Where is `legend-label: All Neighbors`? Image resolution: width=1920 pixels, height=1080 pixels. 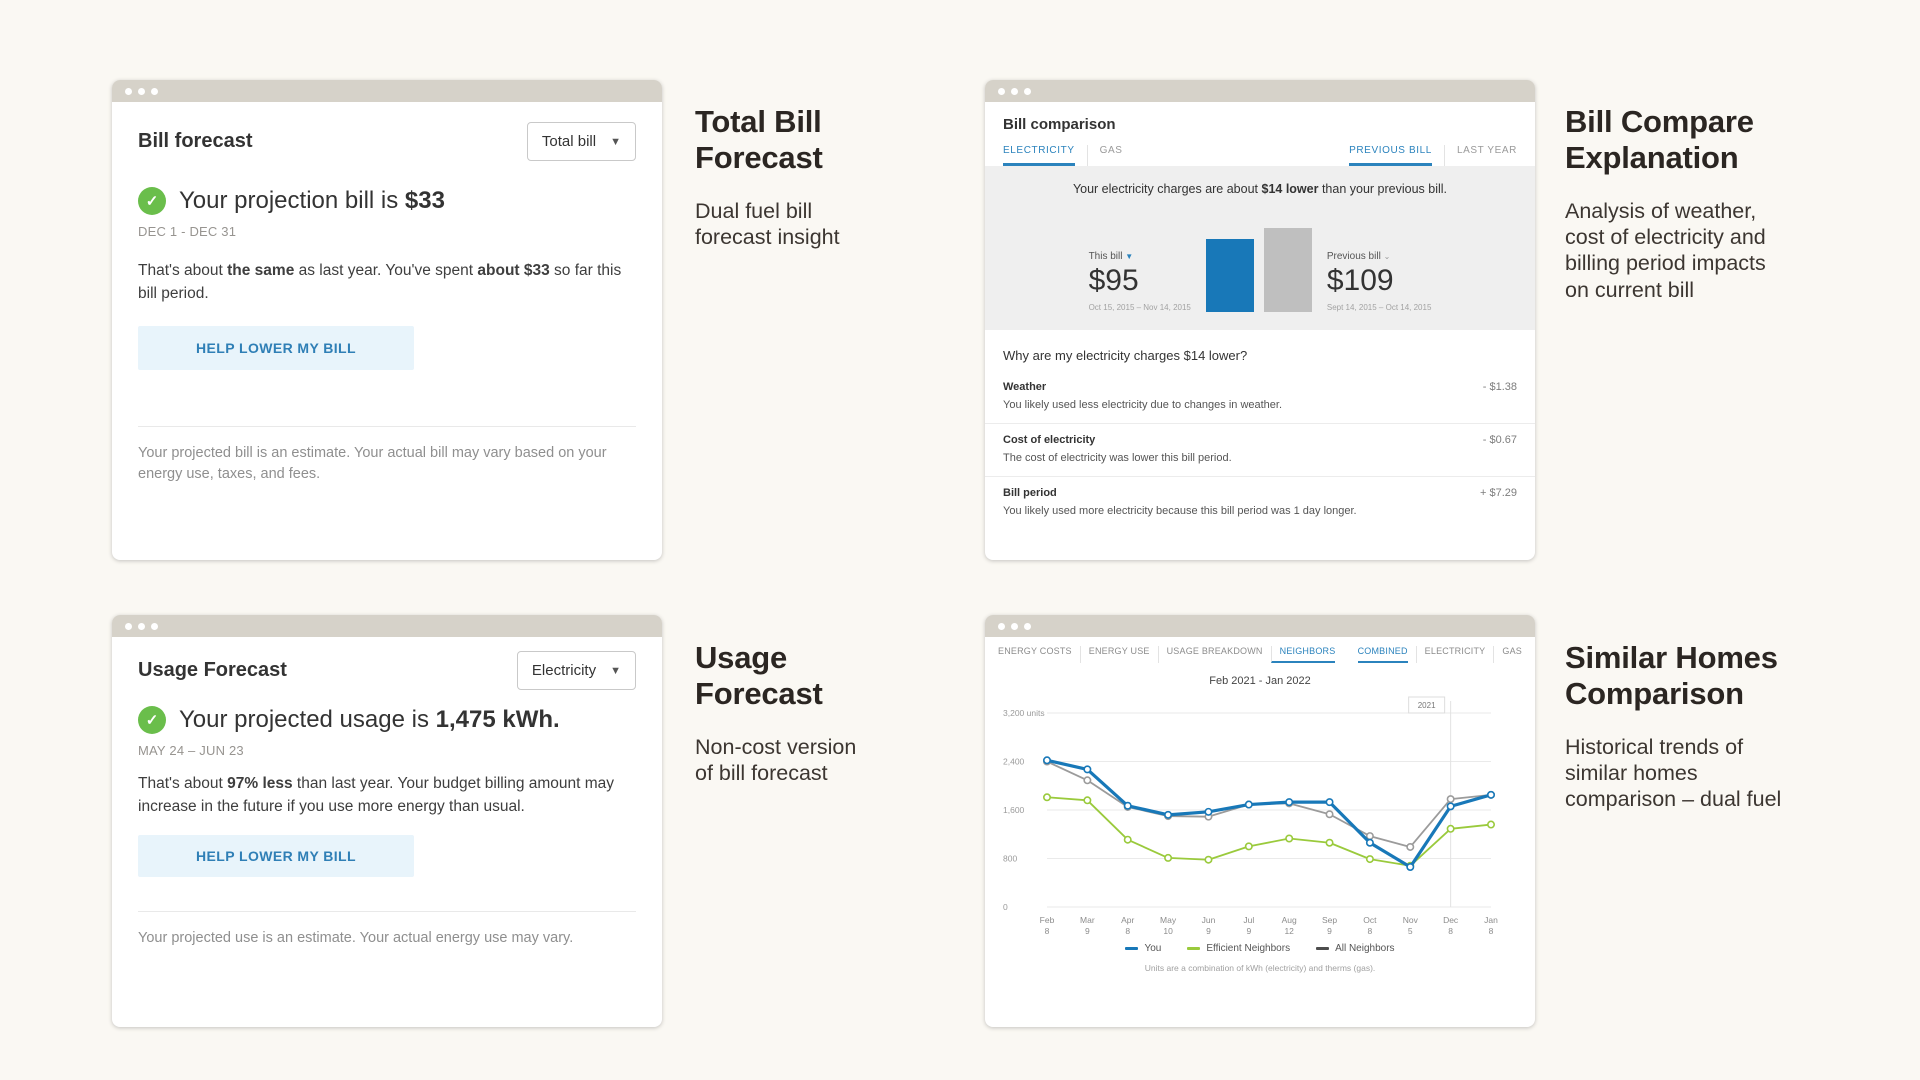
legend-label: All Neighbors is located at coordinates (1365, 948).